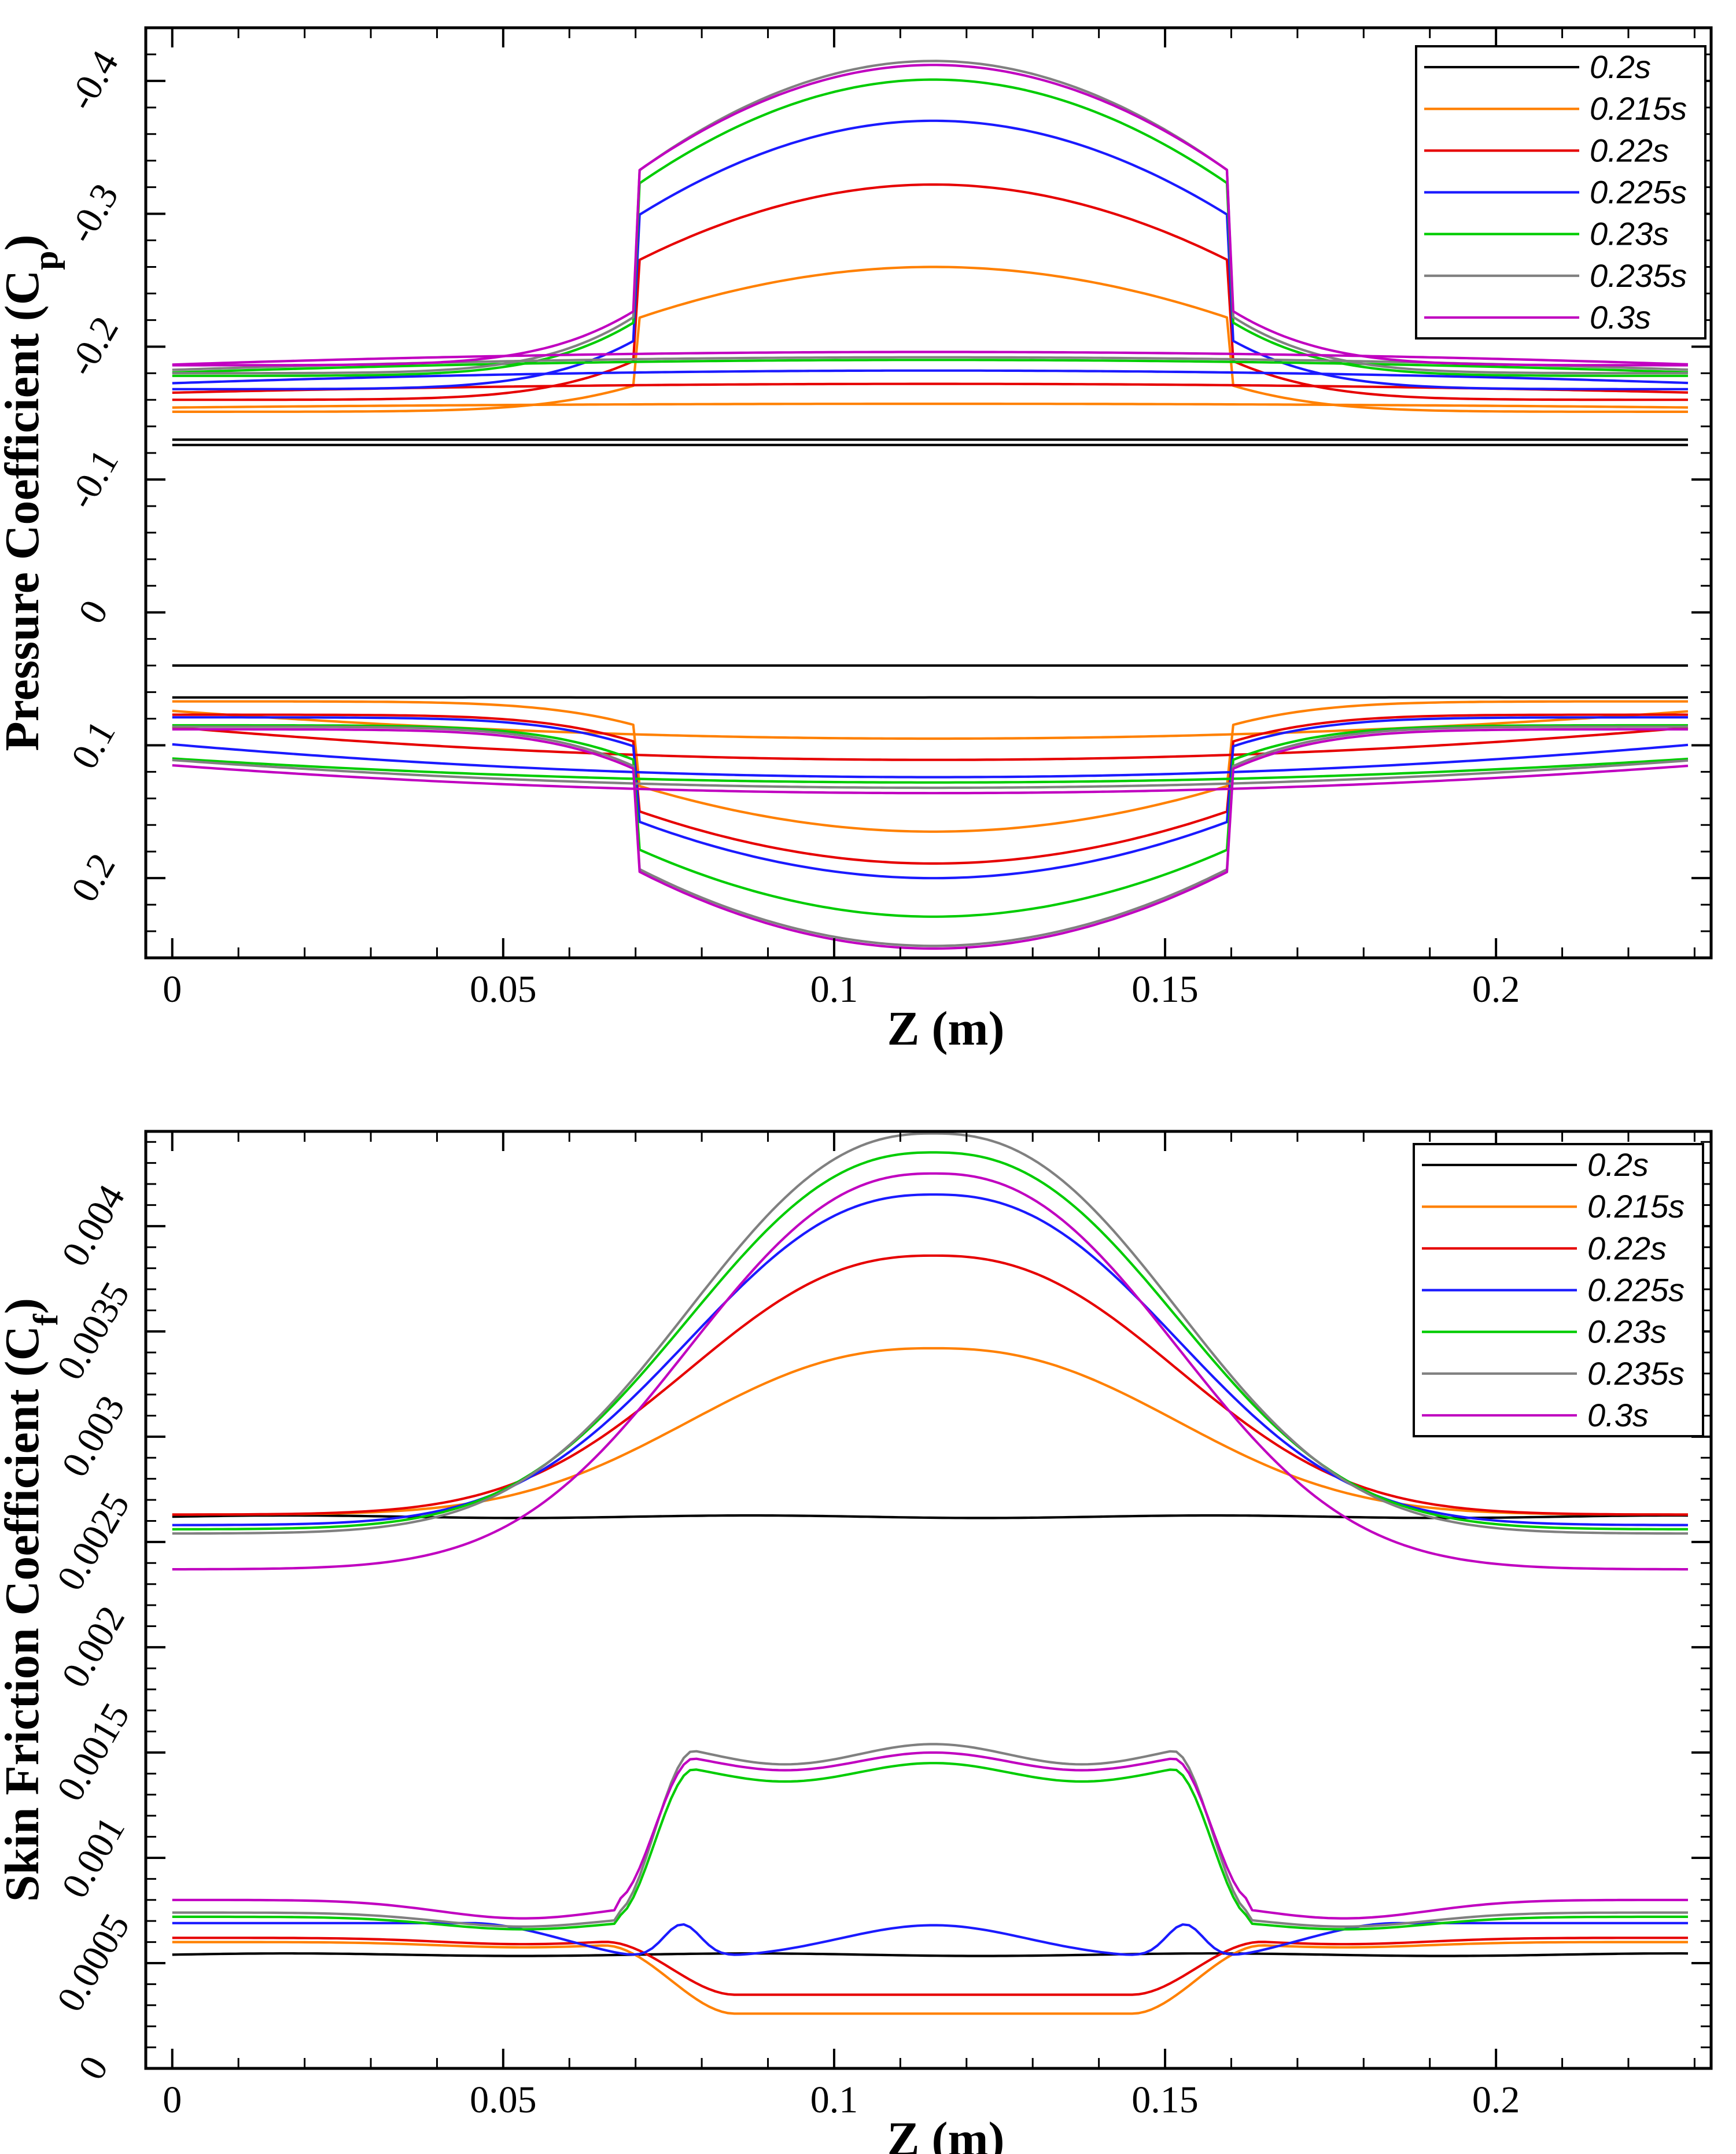  What do you see at coordinates (930, 377) in the screenshot?
I see `series-line-0-225s-upper2` at bounding box center [930, 377].